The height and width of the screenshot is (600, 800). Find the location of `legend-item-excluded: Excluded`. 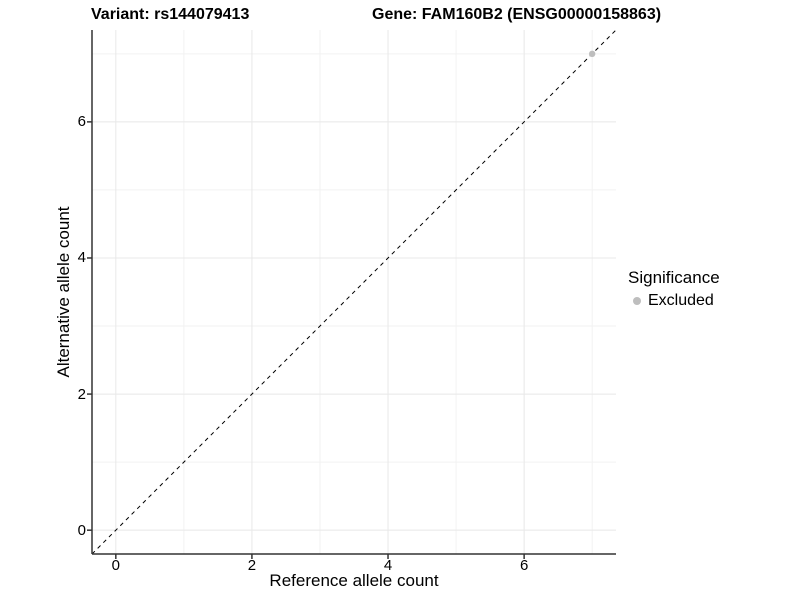

legend-item-excluded: Excluded is located at coordinates (674, 301).